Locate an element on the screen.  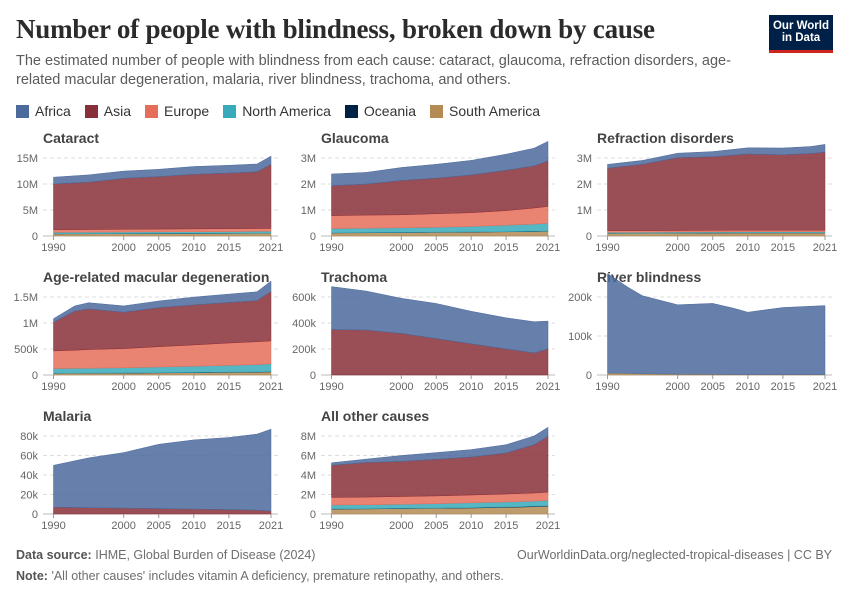
source-label: Data source: is located at coordinates (54, 555).